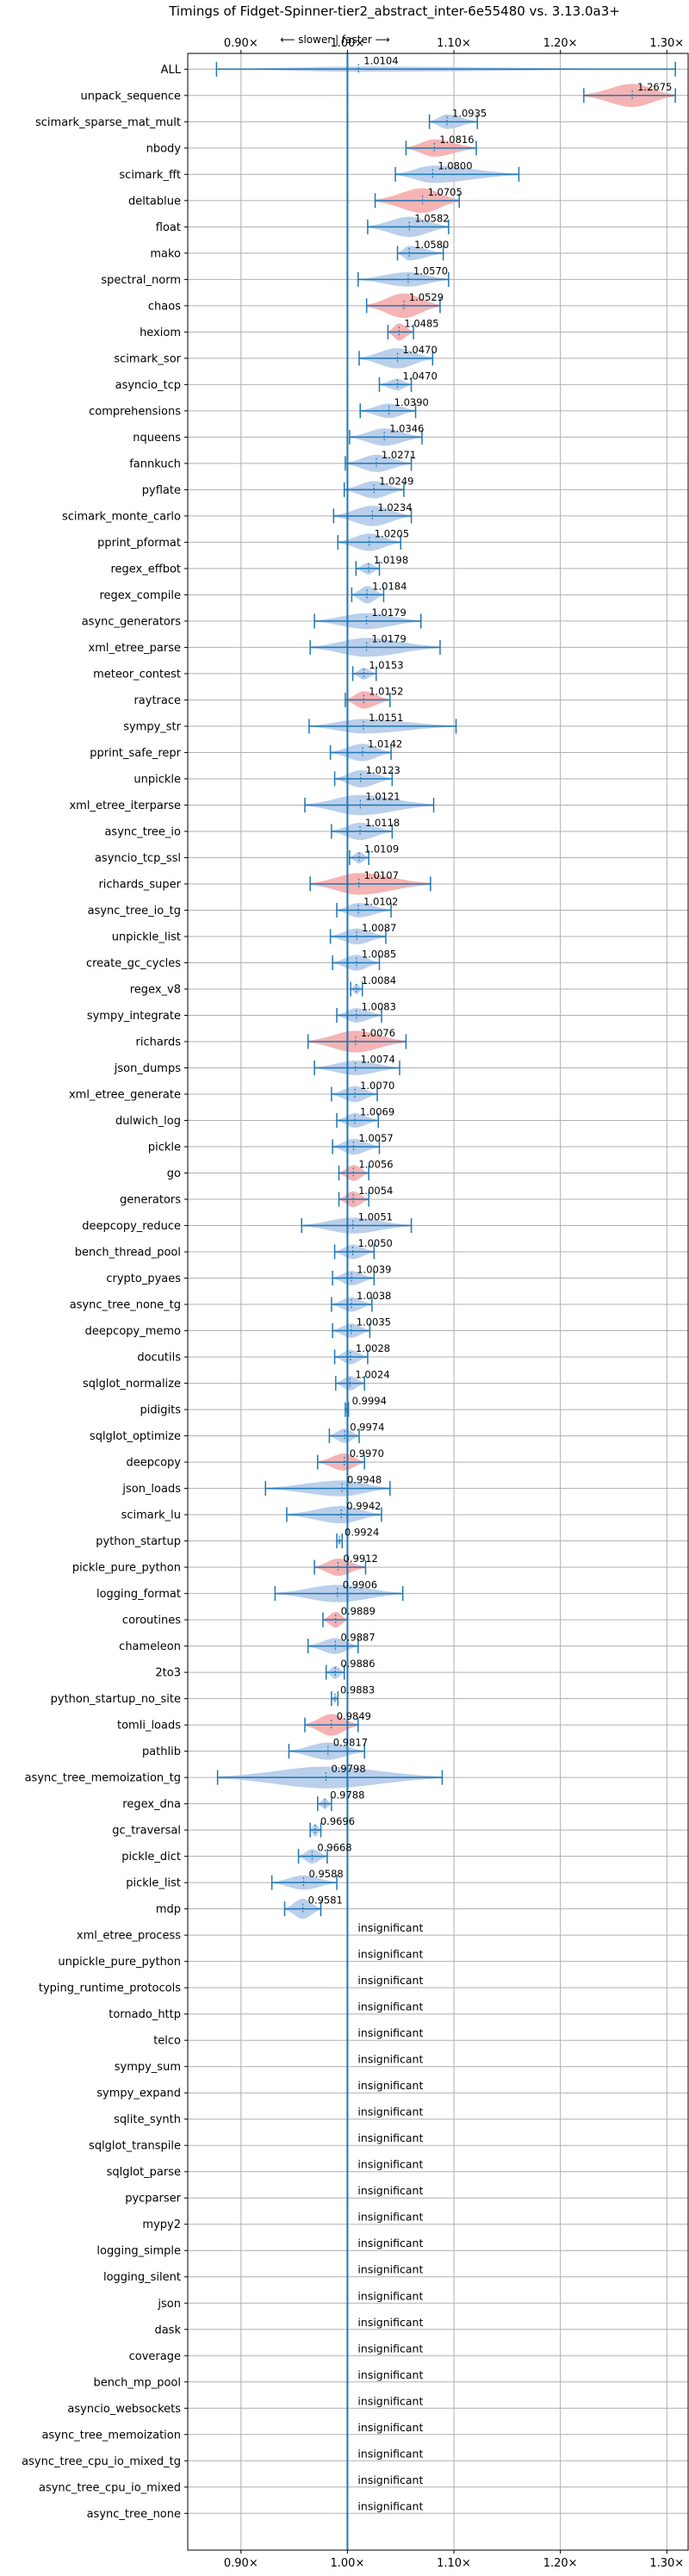 The width and height of the screenshot is (689, 2576). What do you see at coordinates (361, 1533) in the screenshot?
I see `value-label: 0.9924` at bounding box center [361, 1533].